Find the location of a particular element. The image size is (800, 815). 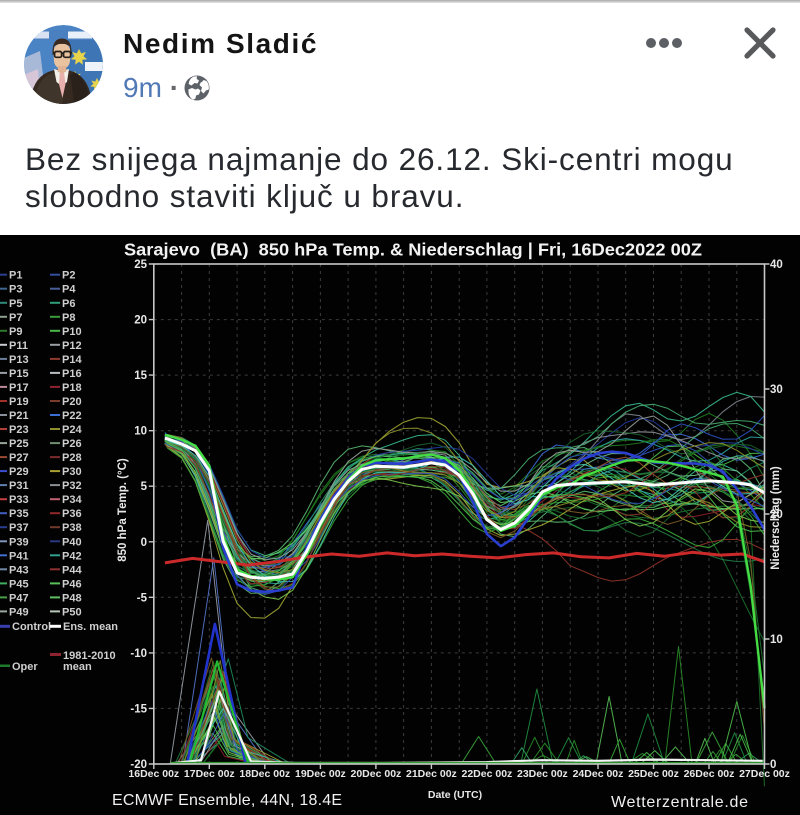

svg-text: Oper is located at coordinates (25, 667).